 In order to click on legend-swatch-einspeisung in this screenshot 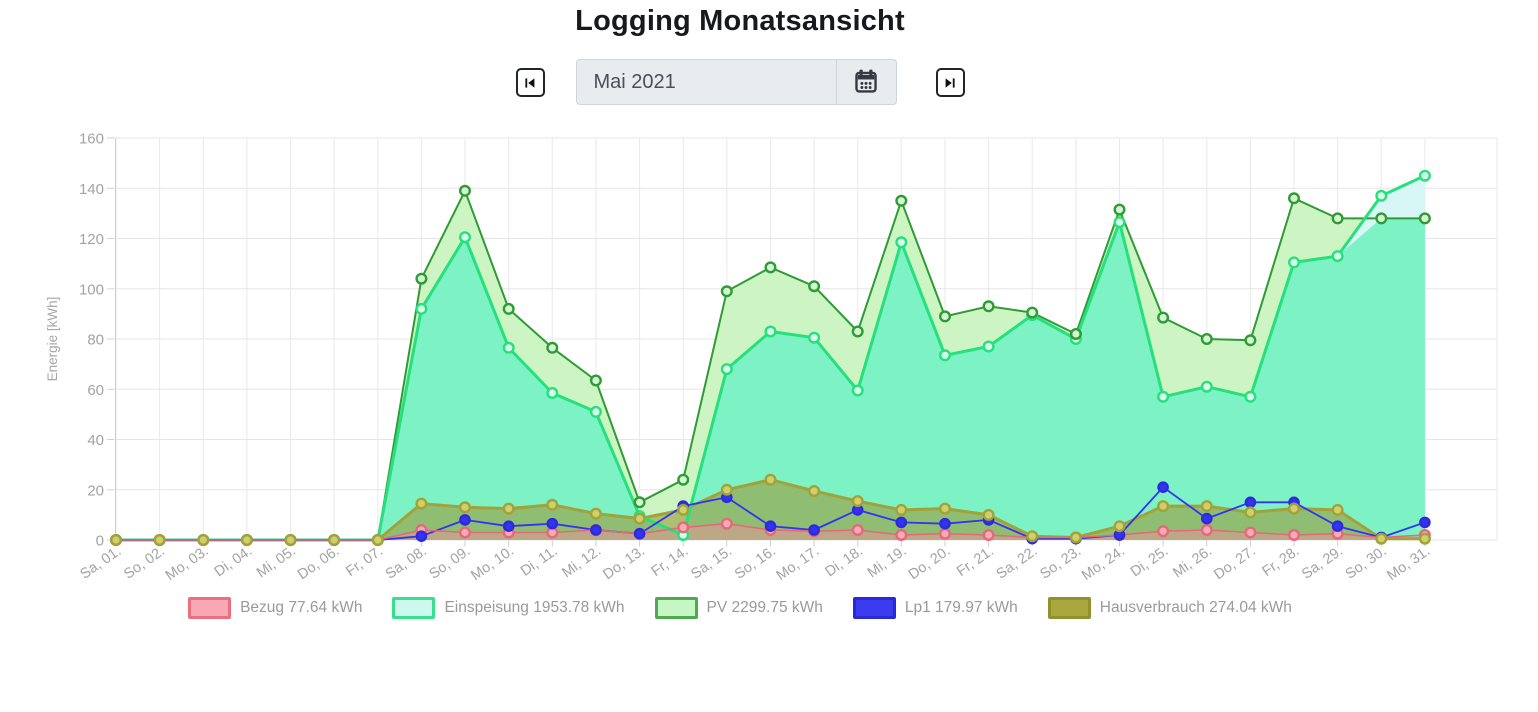, I will do `click(414, 608)`.